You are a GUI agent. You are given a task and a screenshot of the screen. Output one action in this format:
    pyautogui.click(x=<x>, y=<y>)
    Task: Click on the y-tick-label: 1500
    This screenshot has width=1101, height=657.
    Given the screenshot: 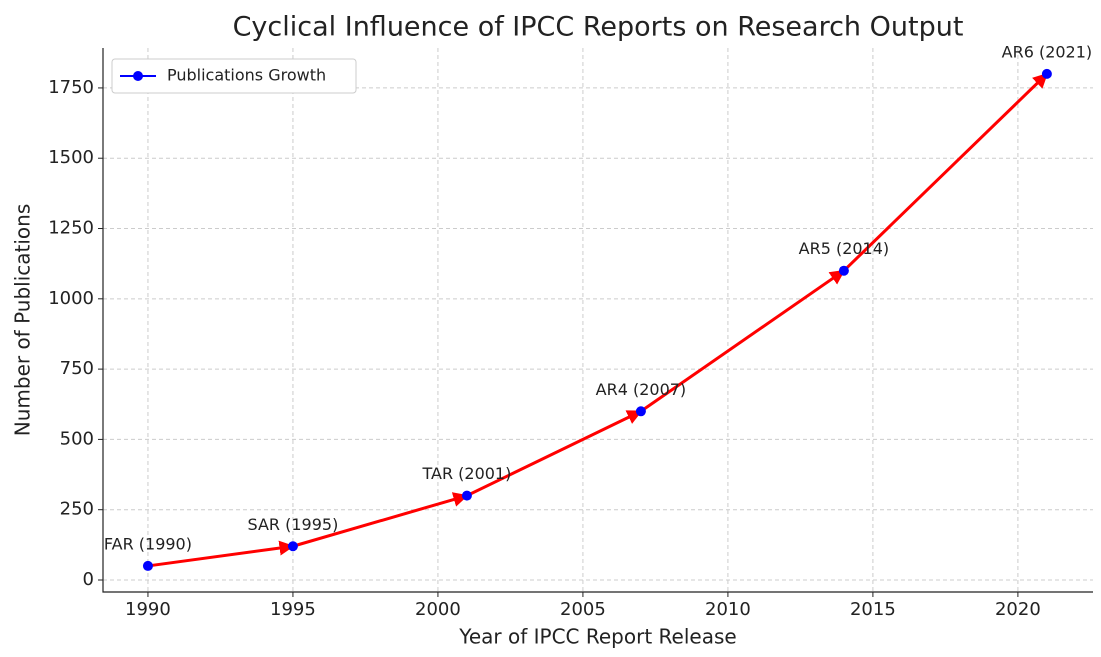 What is the action you would take?
    pyautogui.click(x=71, y=157)
    